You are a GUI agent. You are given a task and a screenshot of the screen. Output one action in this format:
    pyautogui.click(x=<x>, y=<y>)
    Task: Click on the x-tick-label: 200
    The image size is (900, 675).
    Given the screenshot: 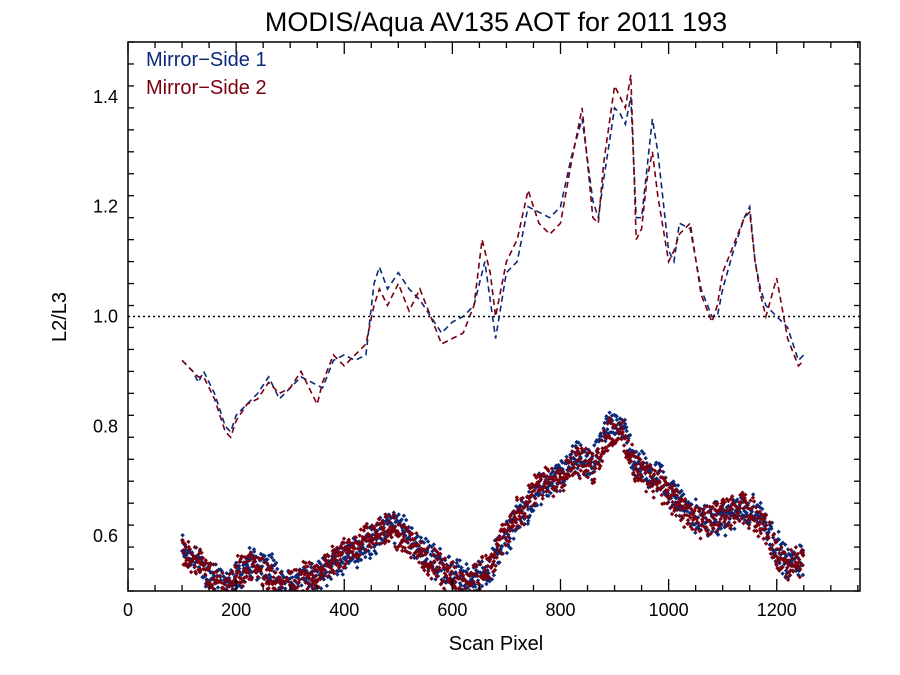 What is the action you would take?
    pyautogui.click(x=236, y=610)
    